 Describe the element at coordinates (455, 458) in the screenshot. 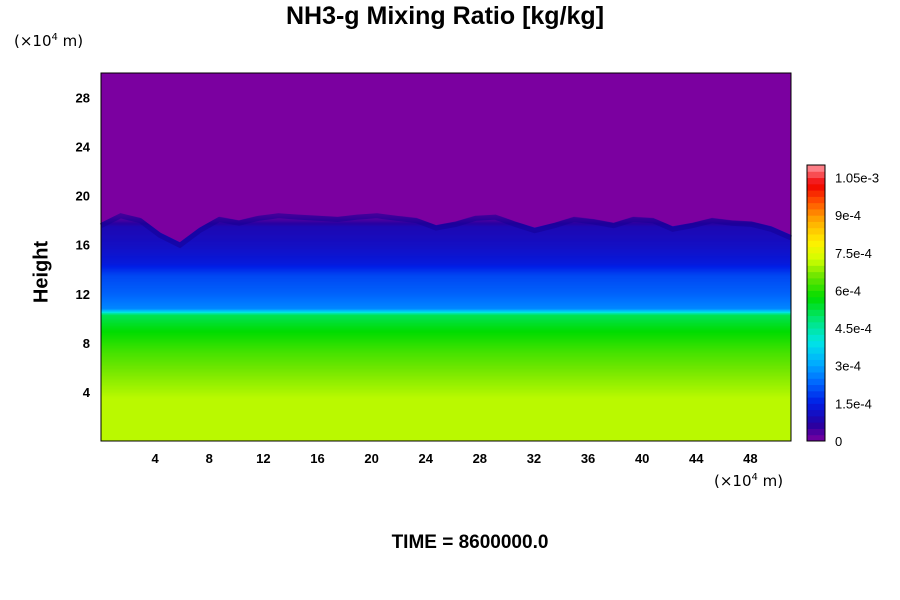

I see `x-axis-ticks: 4 8 12 16 20 24 28 32 36 40 44 48` at that location.